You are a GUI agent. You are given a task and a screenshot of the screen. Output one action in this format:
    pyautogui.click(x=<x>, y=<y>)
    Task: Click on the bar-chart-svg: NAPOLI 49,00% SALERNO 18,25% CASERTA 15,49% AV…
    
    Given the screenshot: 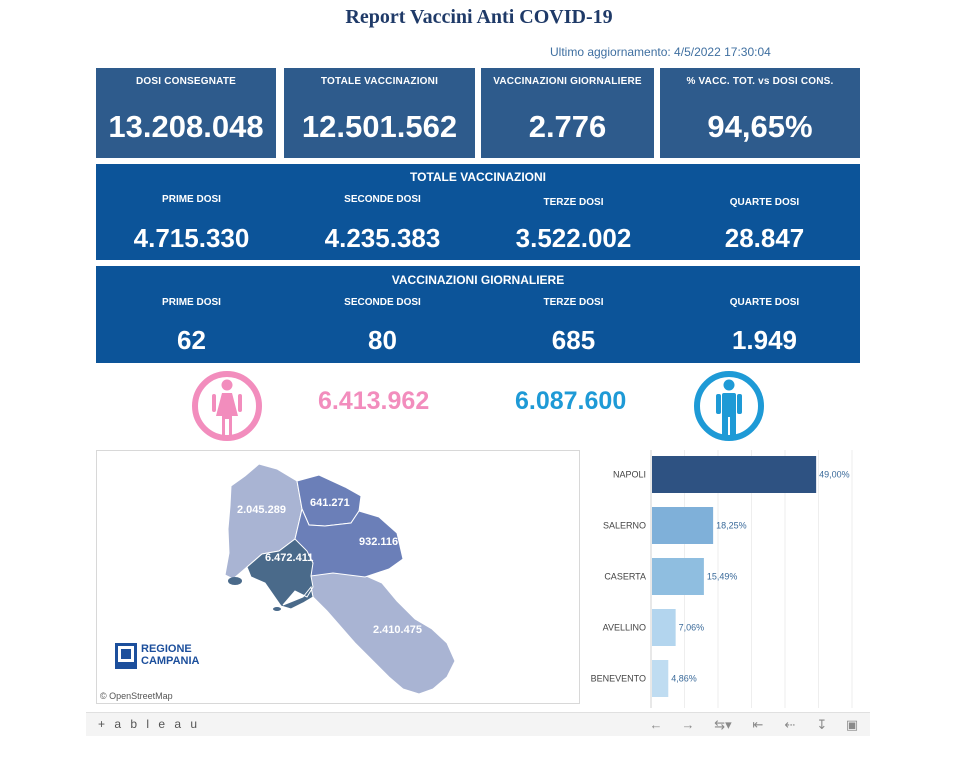 What is the action you would take?
    pyautogui.click(x=722, y=579)
    